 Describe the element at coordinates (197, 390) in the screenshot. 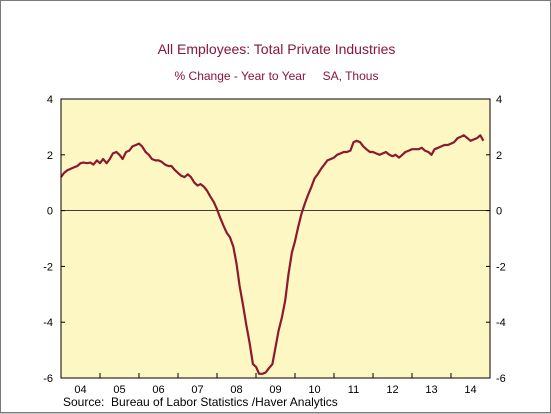

I see `x-tick-label: 07` at that location.